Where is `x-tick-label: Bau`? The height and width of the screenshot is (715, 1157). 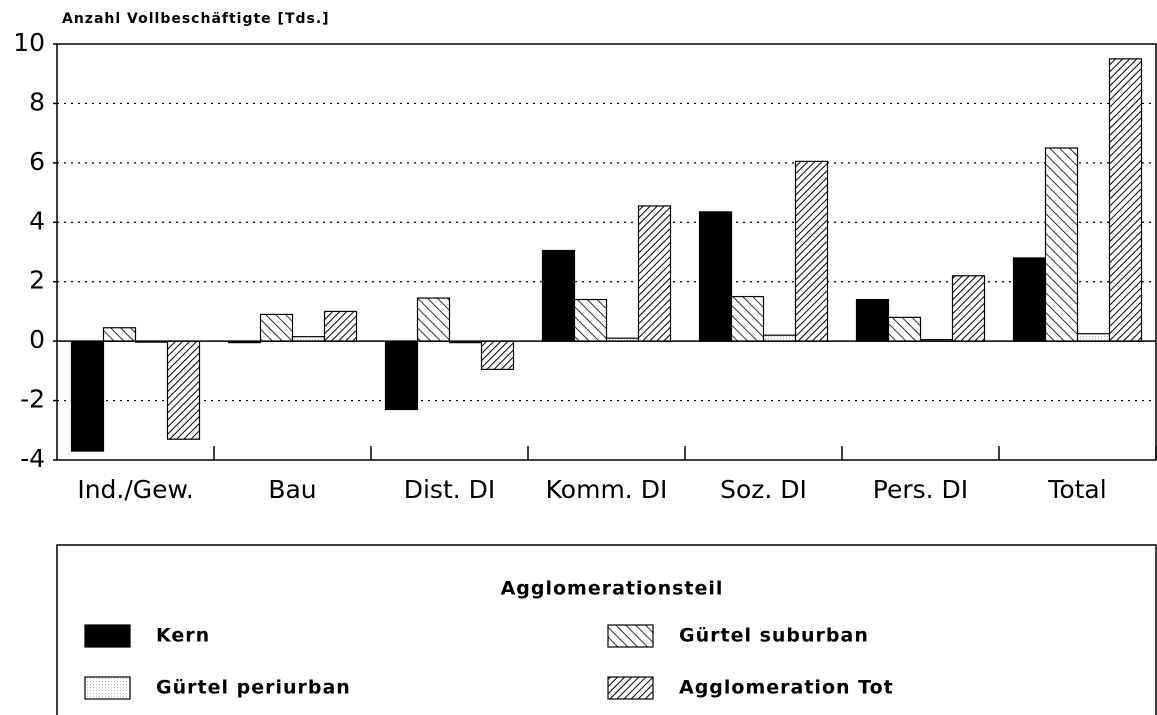
x-tick-label: Bau is located at coordinates (292, 489).